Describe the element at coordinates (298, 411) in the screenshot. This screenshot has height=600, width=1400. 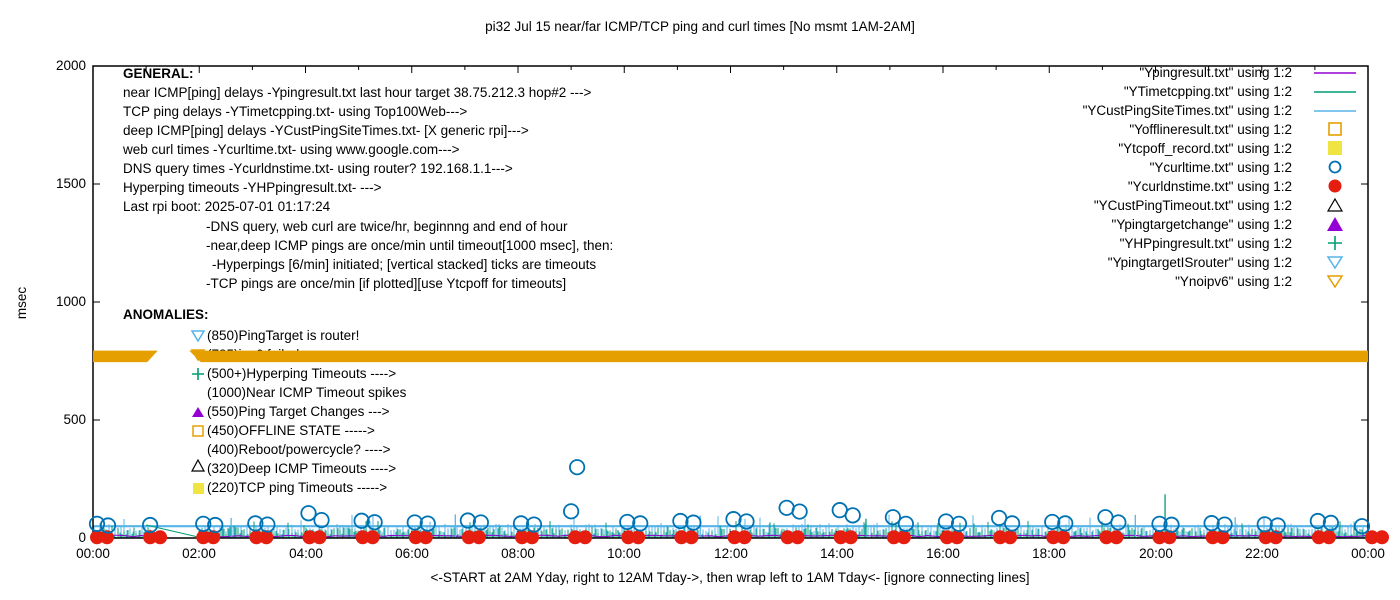
I see `anomaly-item: (550)Ping Target Changes --->` at that location.